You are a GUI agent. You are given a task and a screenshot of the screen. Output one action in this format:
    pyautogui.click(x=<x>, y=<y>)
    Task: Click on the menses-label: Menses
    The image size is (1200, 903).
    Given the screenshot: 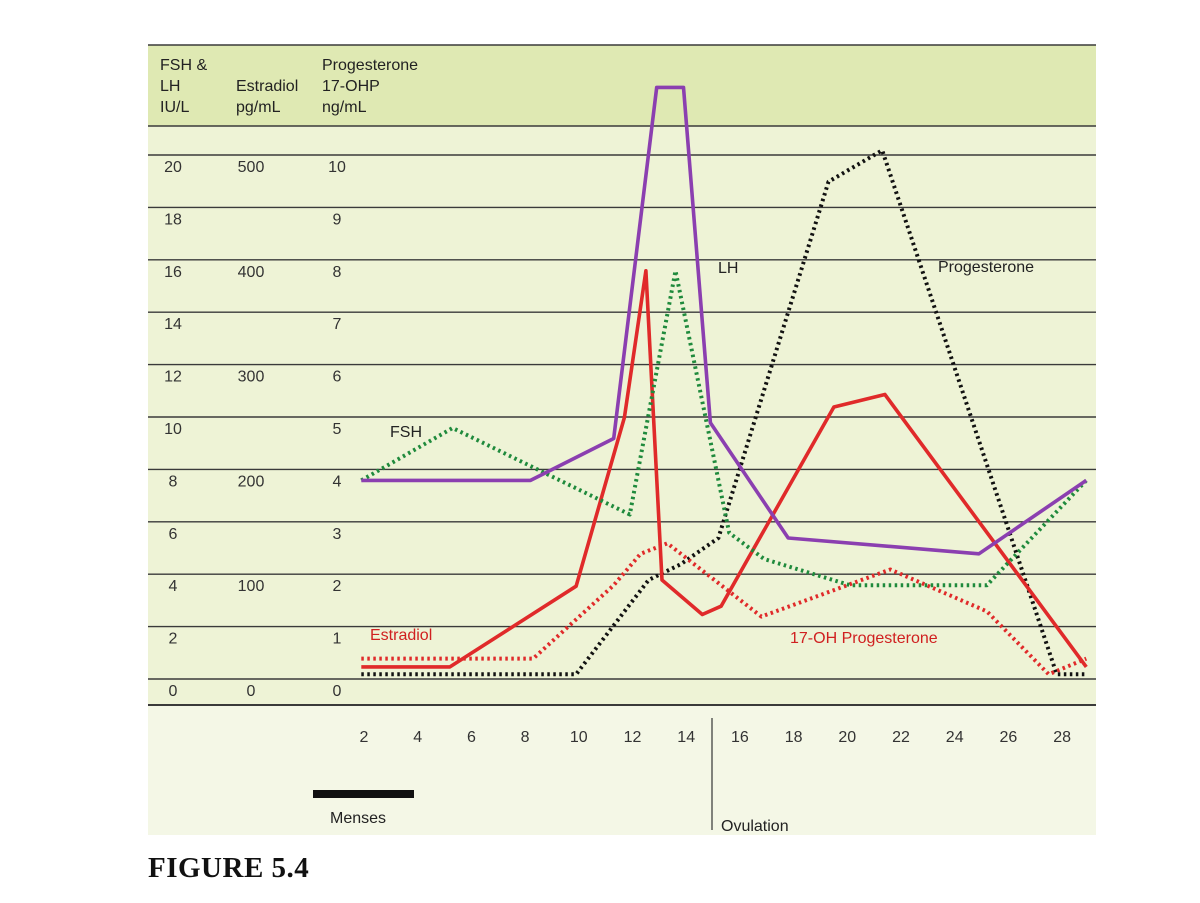 What is the action you would take?
    pyautogui.click(x=358, y=818)
    